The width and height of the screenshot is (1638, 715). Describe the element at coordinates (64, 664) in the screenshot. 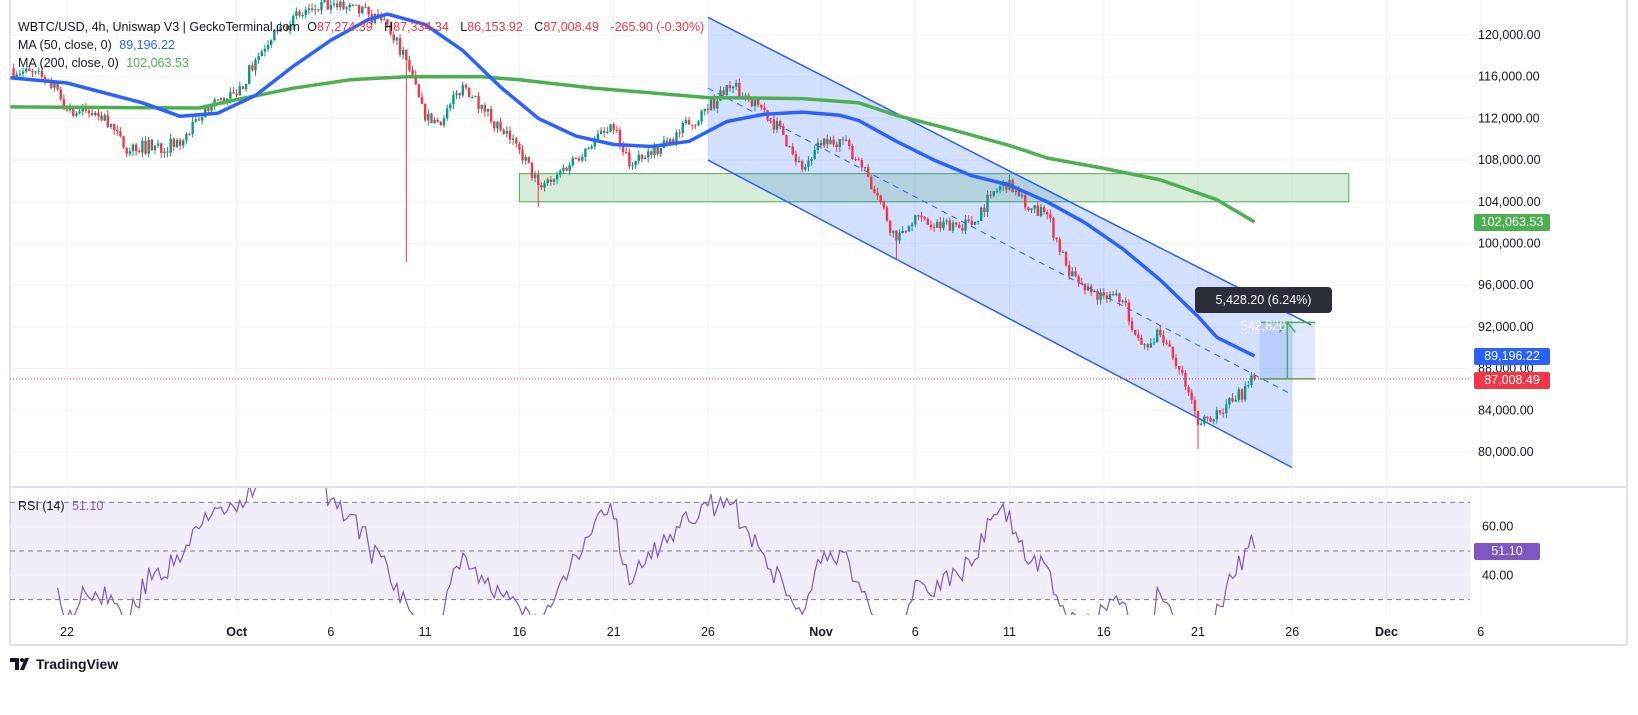

I see `tradingview-logo: TradingView` at that location.